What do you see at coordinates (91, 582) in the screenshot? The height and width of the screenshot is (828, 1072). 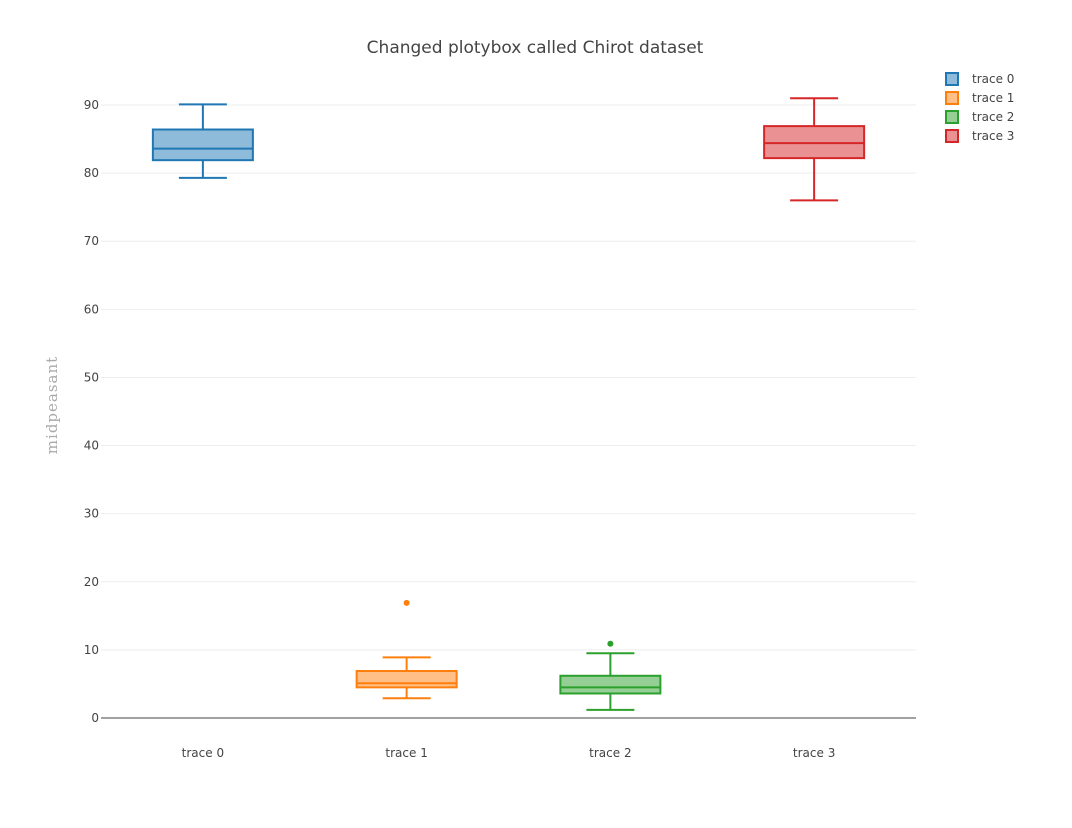 I see `y-tick-label: 20` at bounding box center [91, 582].